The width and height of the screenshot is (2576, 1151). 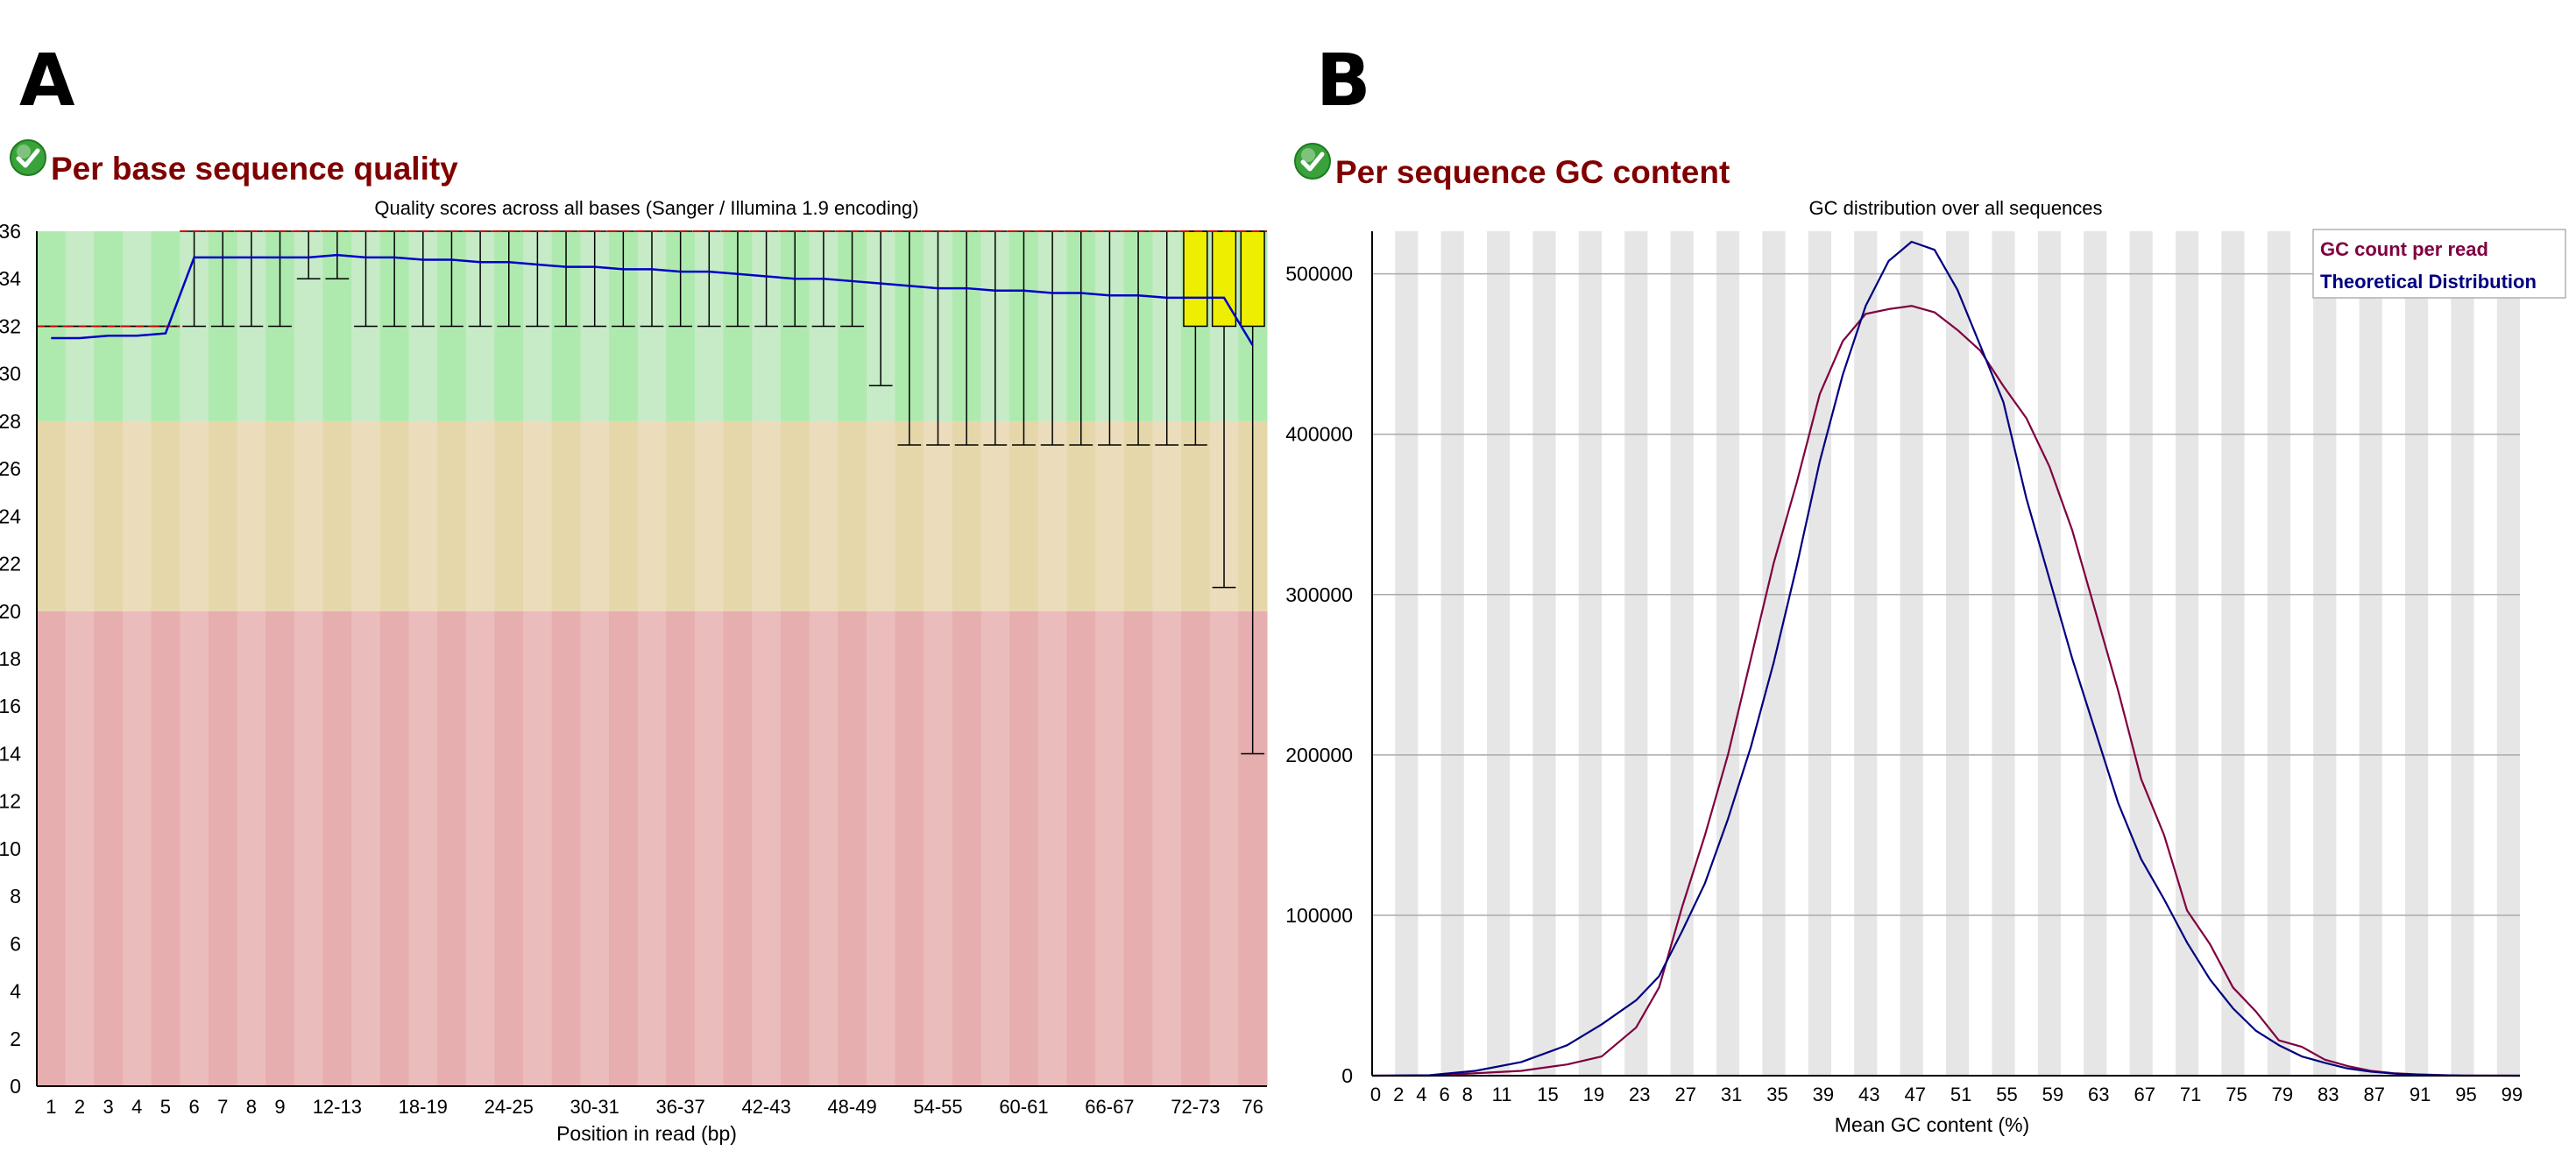 What do you see at coordinates (251, 1107) in the screenshot?
I see `x-tick-label: 8` at bounding box center [251, 1107].